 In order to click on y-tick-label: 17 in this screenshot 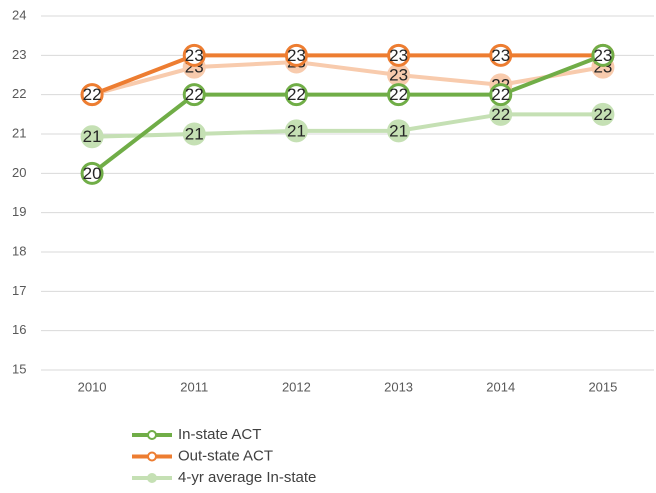, I will do `click(19, 290)`.